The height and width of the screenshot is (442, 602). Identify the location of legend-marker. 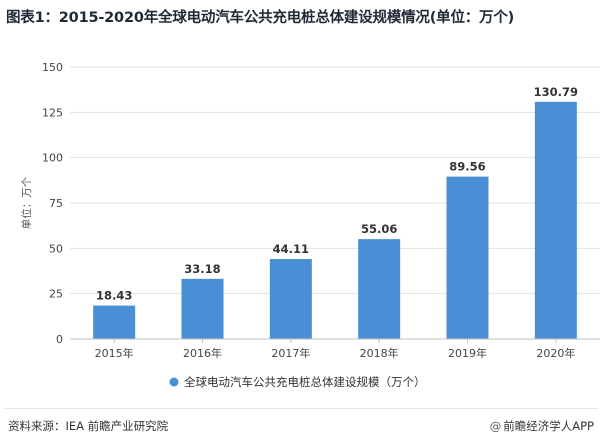
(174, 382).